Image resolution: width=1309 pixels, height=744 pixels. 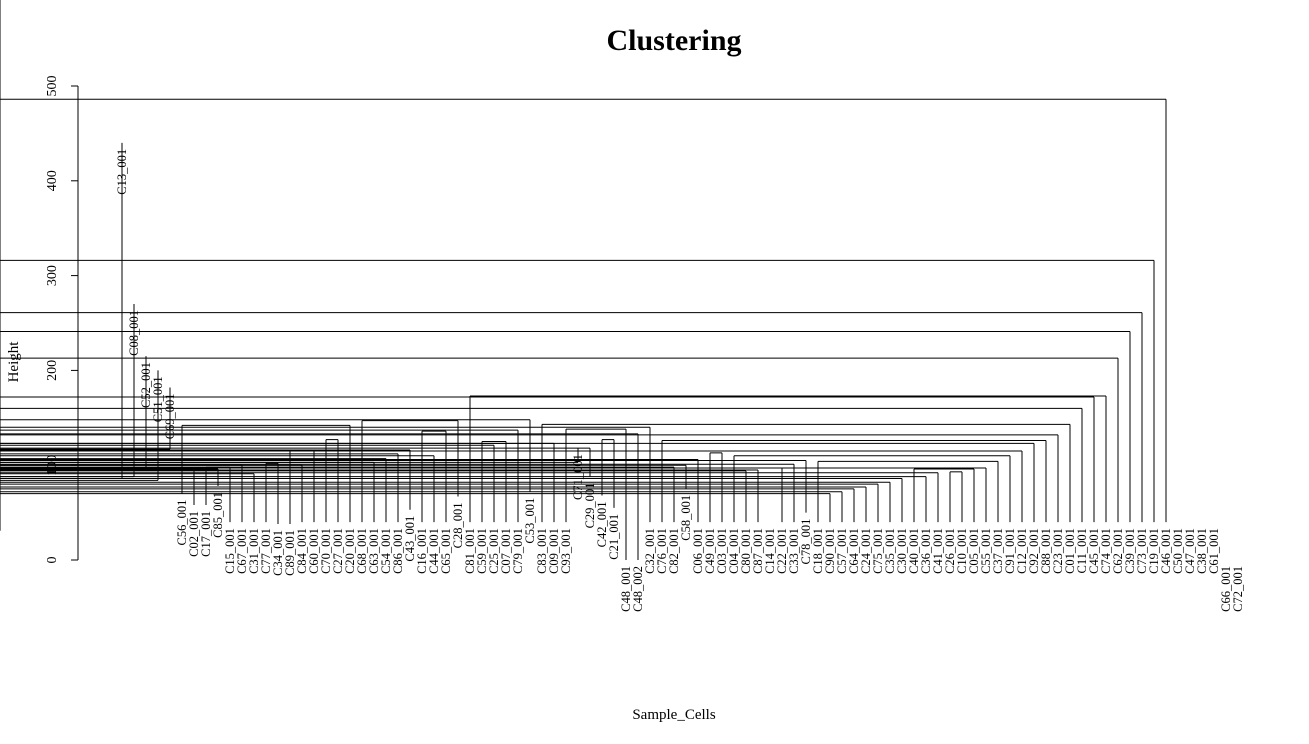 What do you see at coordinates (638, 589) in the screenshot?
I see `leaf-label: C48_002` at bounding box center [638, 589].